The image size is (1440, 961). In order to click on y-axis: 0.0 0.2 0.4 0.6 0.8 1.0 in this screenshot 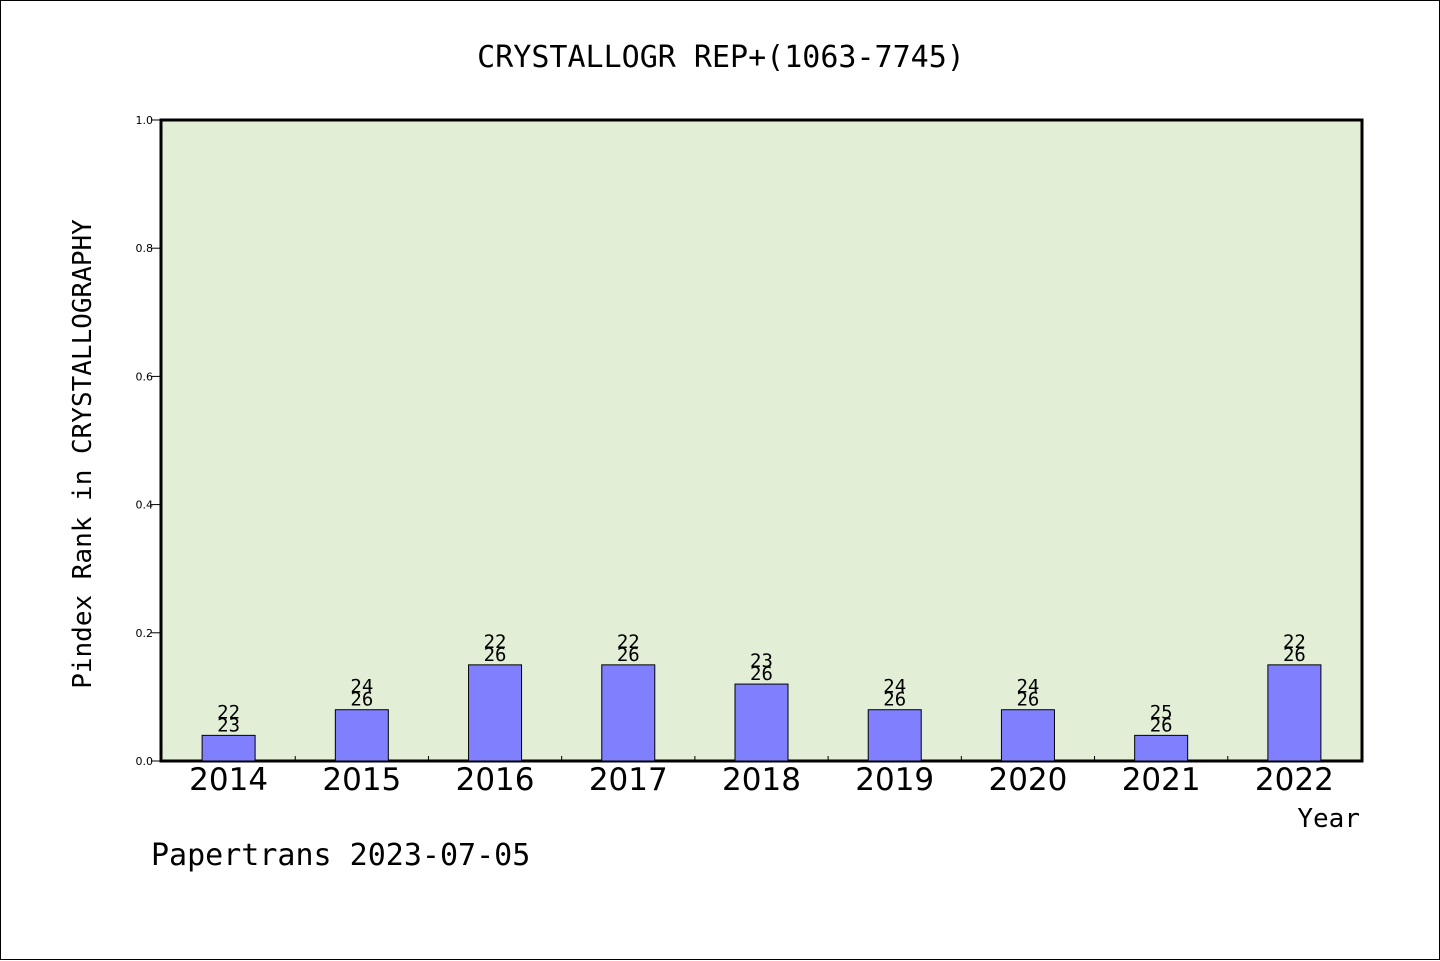, I will do `click(148, 441)`.